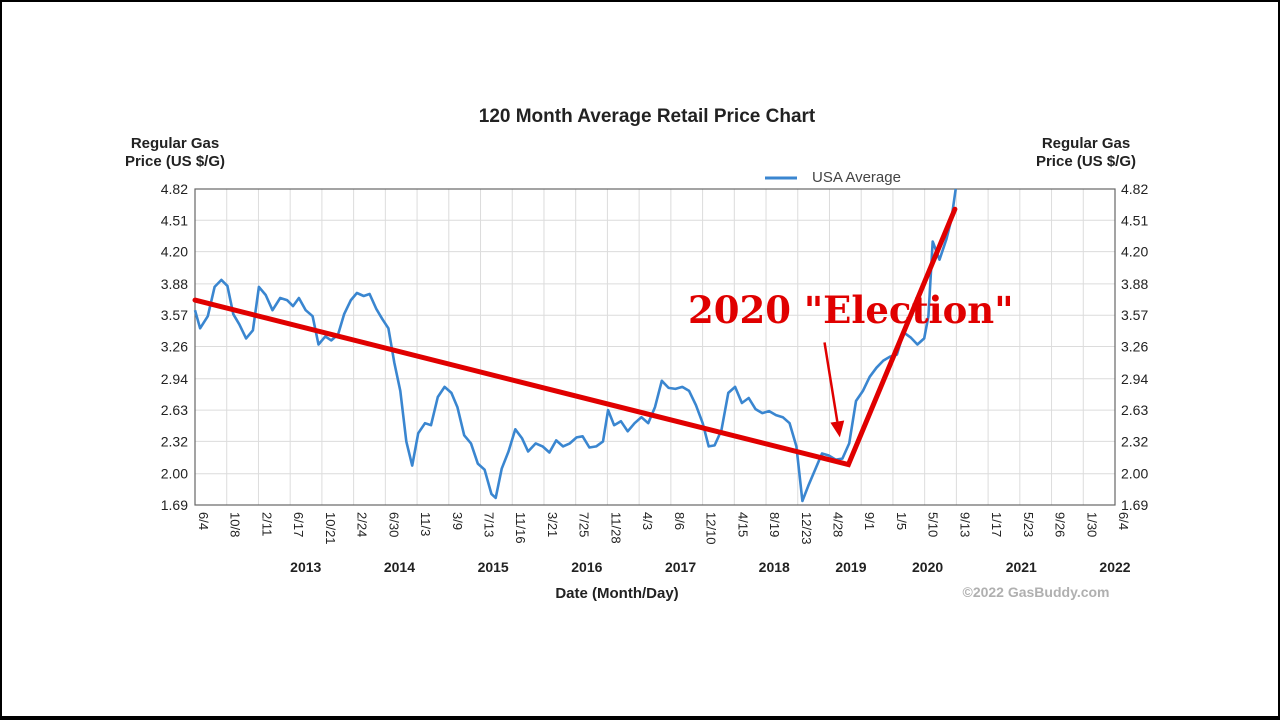 Image resolution: width=1280 pixels, height=720 pixels. I want to click on x-tick-label: 11/3, so click(425, 524).